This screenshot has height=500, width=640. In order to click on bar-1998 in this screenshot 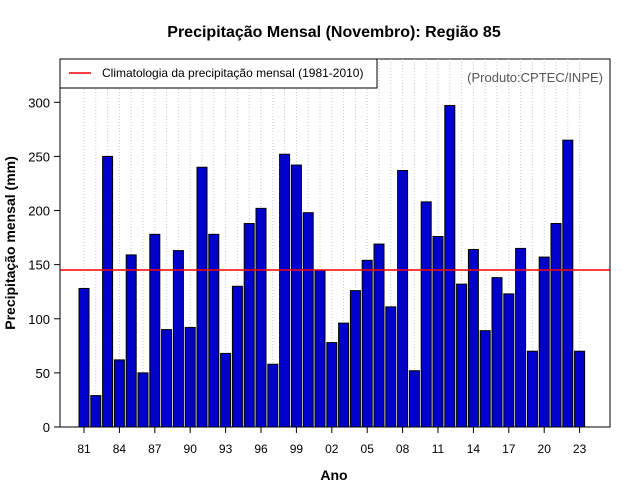, I will do `click(285, 290)`.